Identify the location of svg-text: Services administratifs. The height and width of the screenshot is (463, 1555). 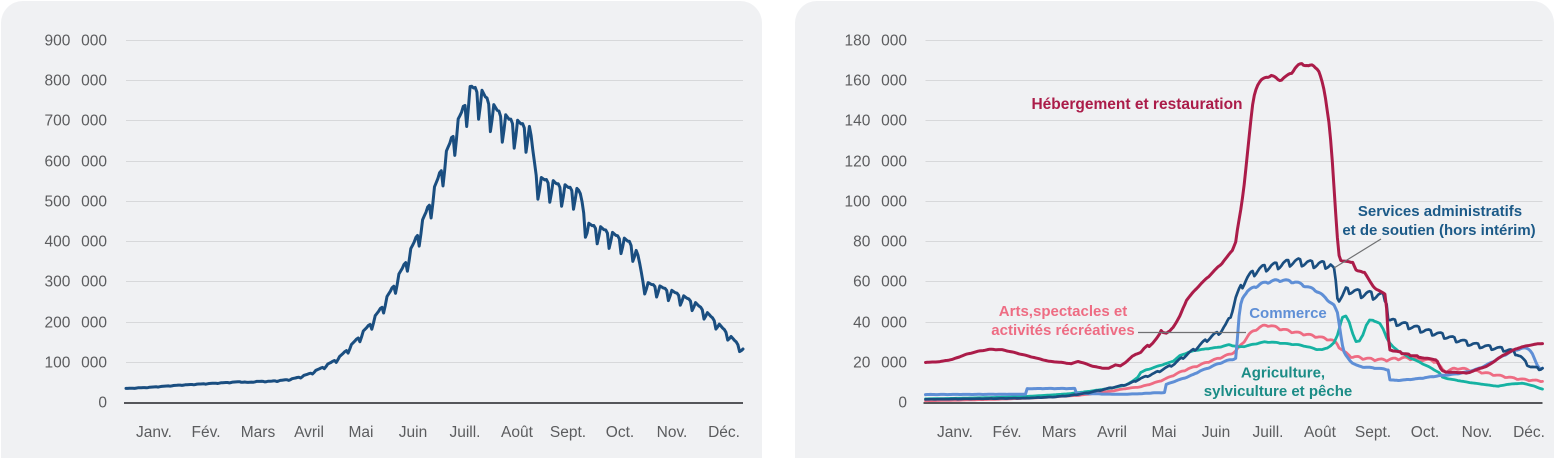
(1440, 211).